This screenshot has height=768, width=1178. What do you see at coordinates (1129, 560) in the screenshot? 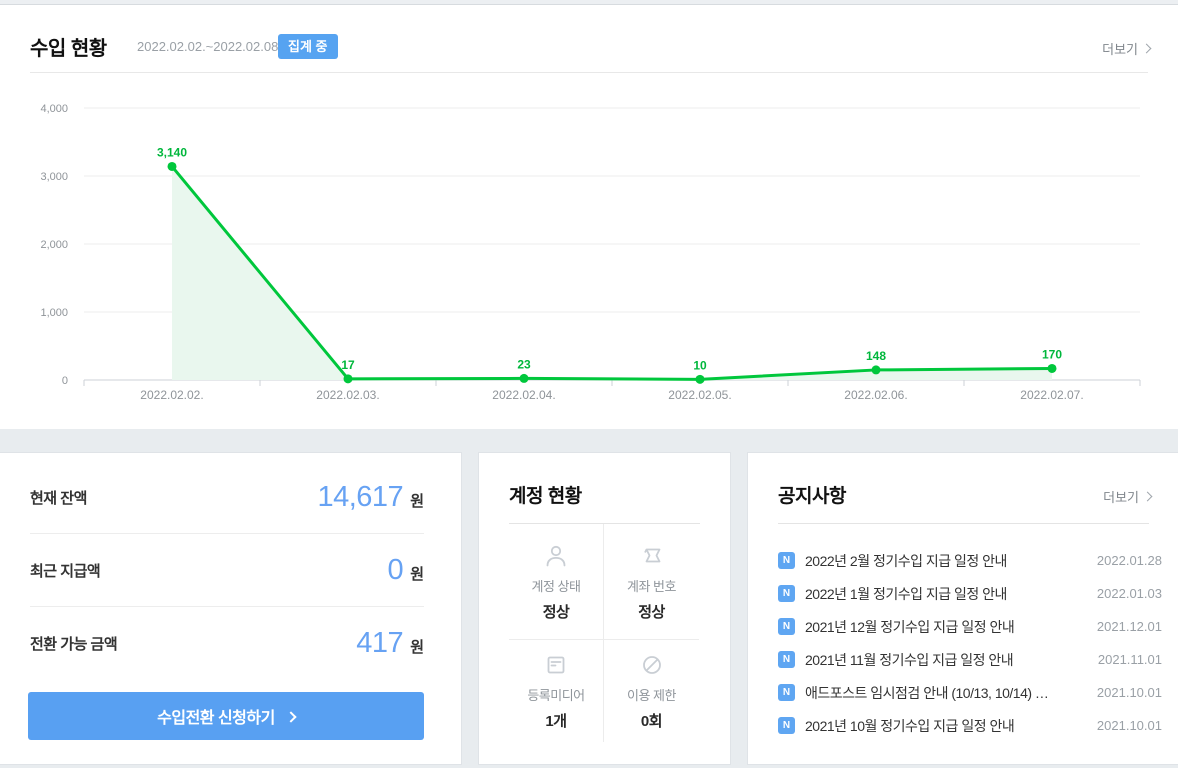
I see `notice-date: 2022.01.28` at bounding box center [1129, 560].